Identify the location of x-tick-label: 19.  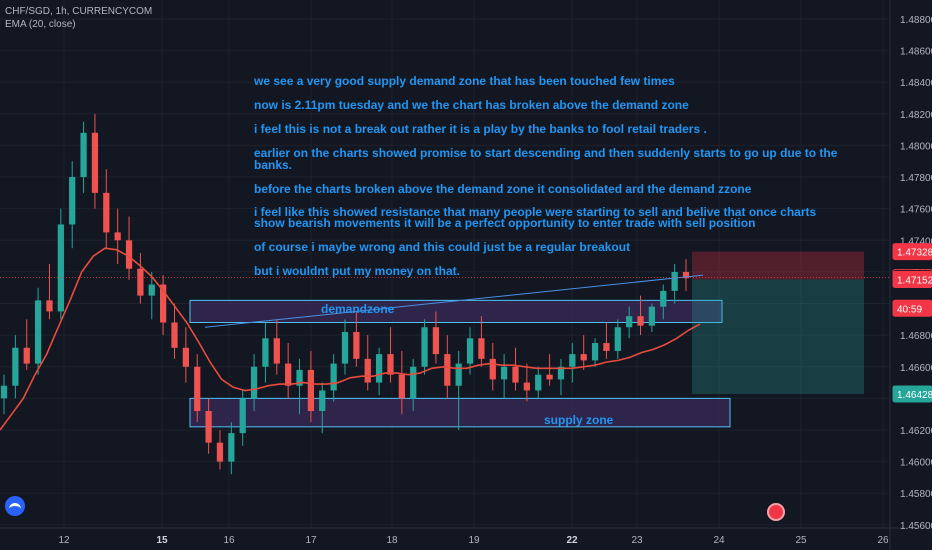
(474, 540).